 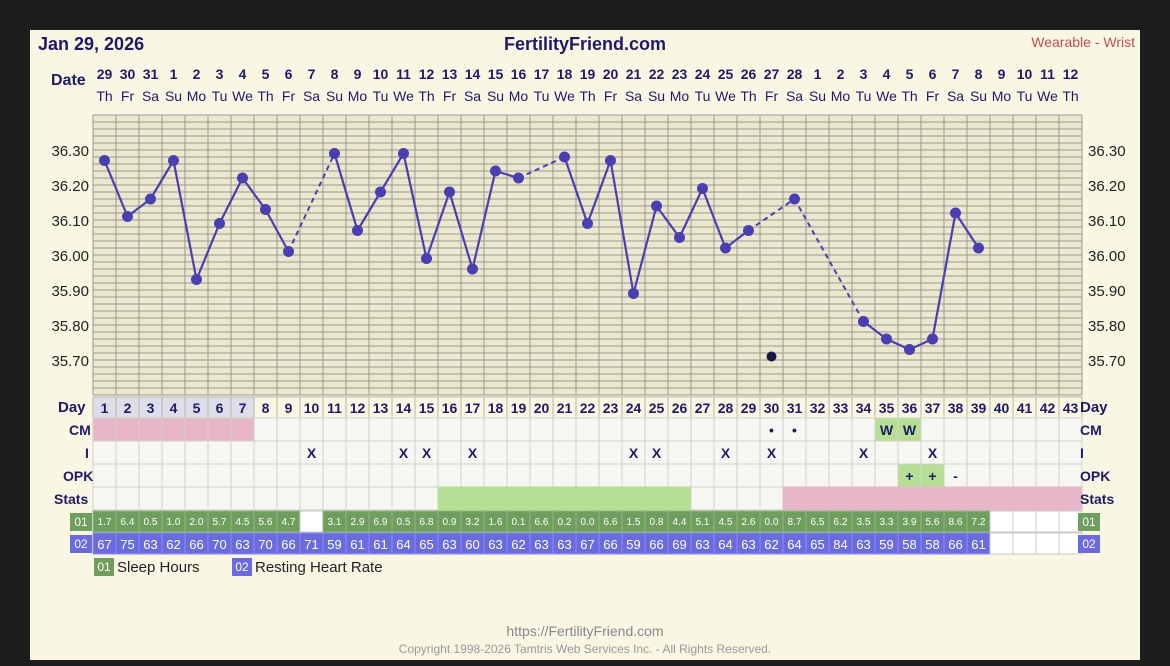 What do you see at coordinates (1071, 408) in the screenshot?
I see `cycle-day-label: 43` at bounding box center [1071, 408].